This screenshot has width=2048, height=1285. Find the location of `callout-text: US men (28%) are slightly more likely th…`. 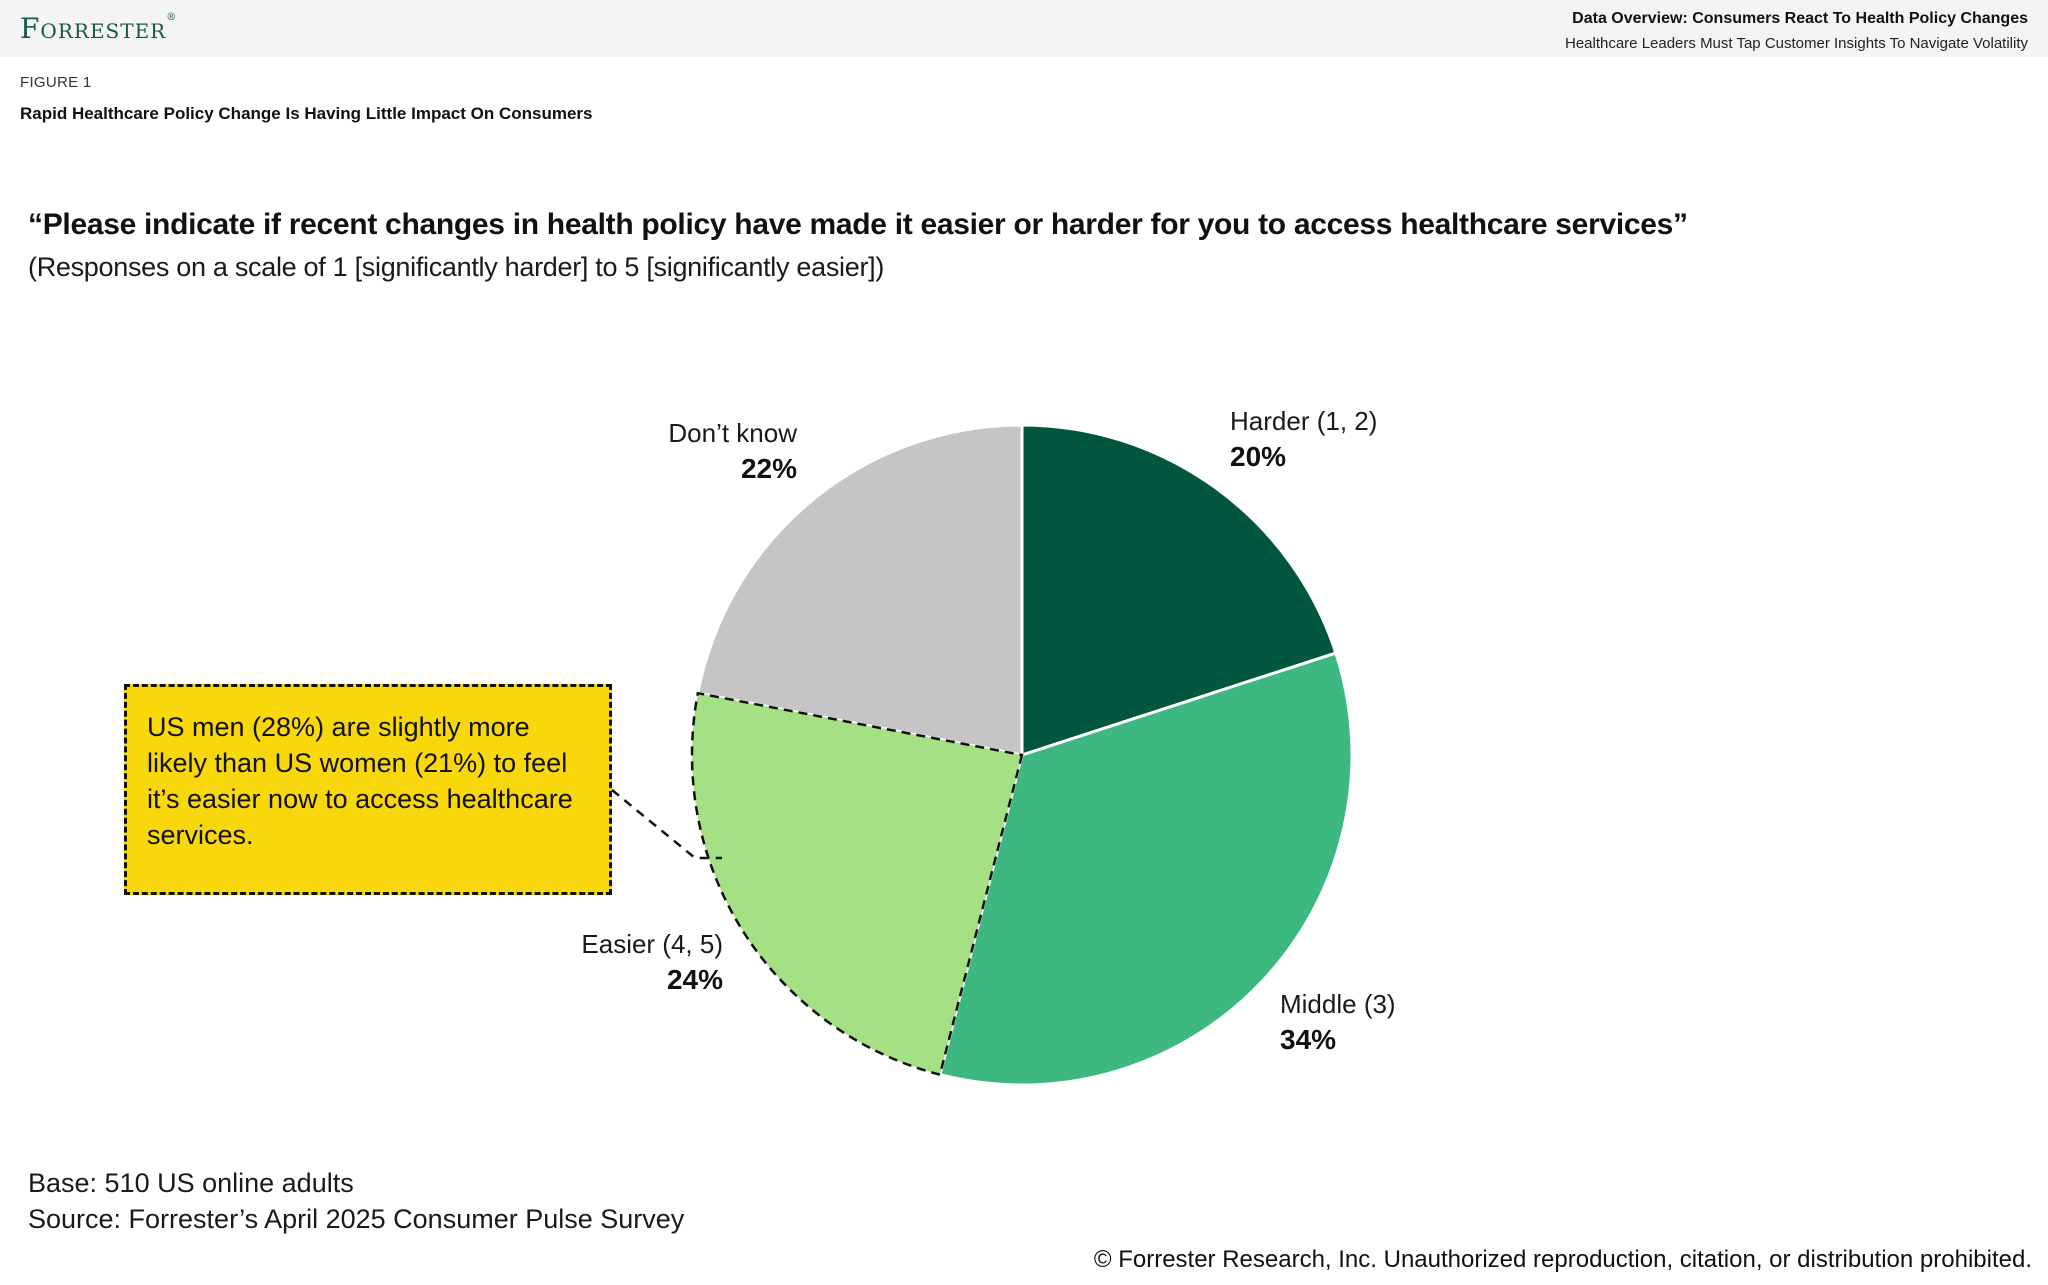

callout-text: US men (28%) are slightly more likely th… is located at coordinates (360, 781).